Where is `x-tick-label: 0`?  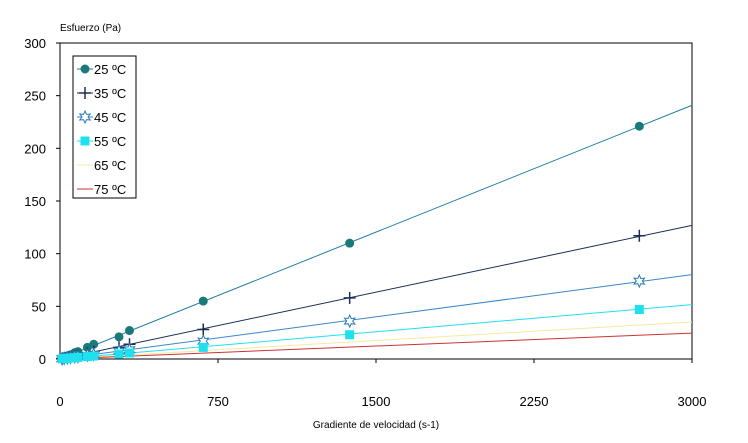
x-tick-label: 0 is located at coordinates (59, 401).